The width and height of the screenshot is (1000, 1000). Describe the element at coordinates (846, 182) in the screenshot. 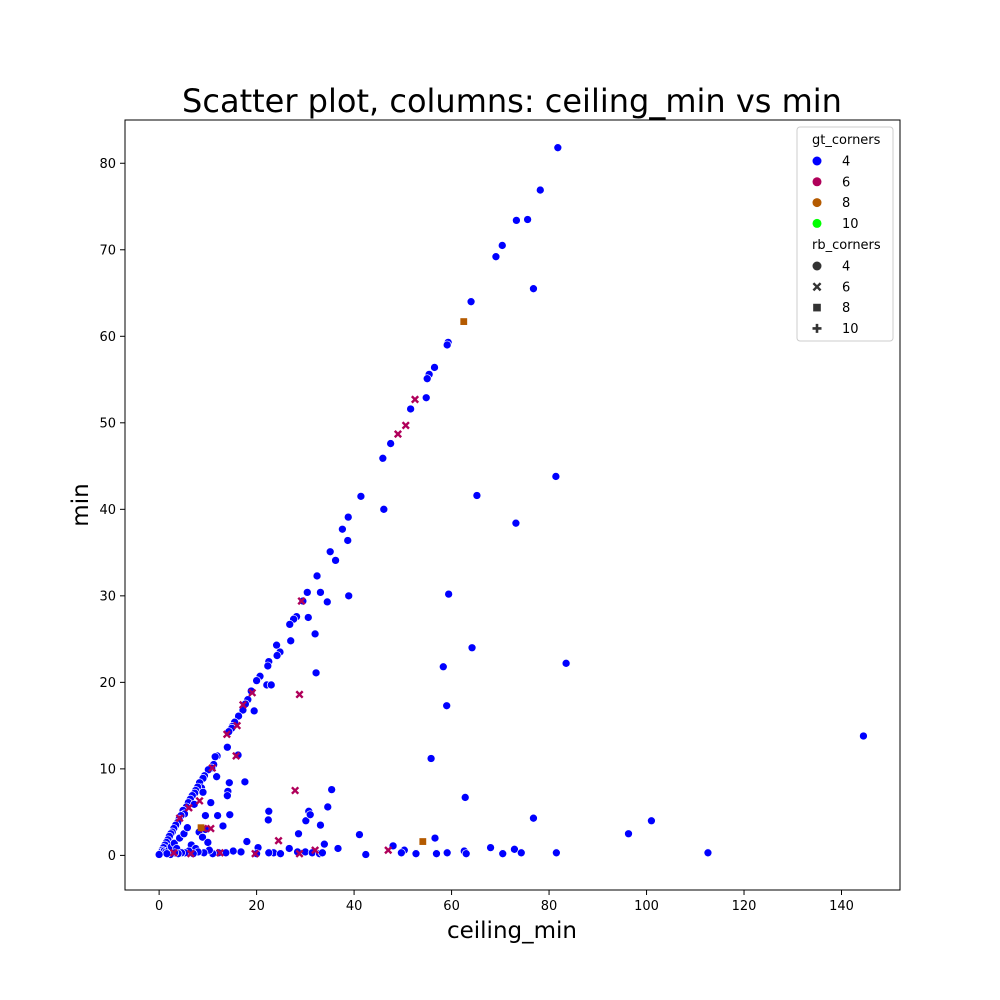

I see `legend-hue-label: 6` at that location.